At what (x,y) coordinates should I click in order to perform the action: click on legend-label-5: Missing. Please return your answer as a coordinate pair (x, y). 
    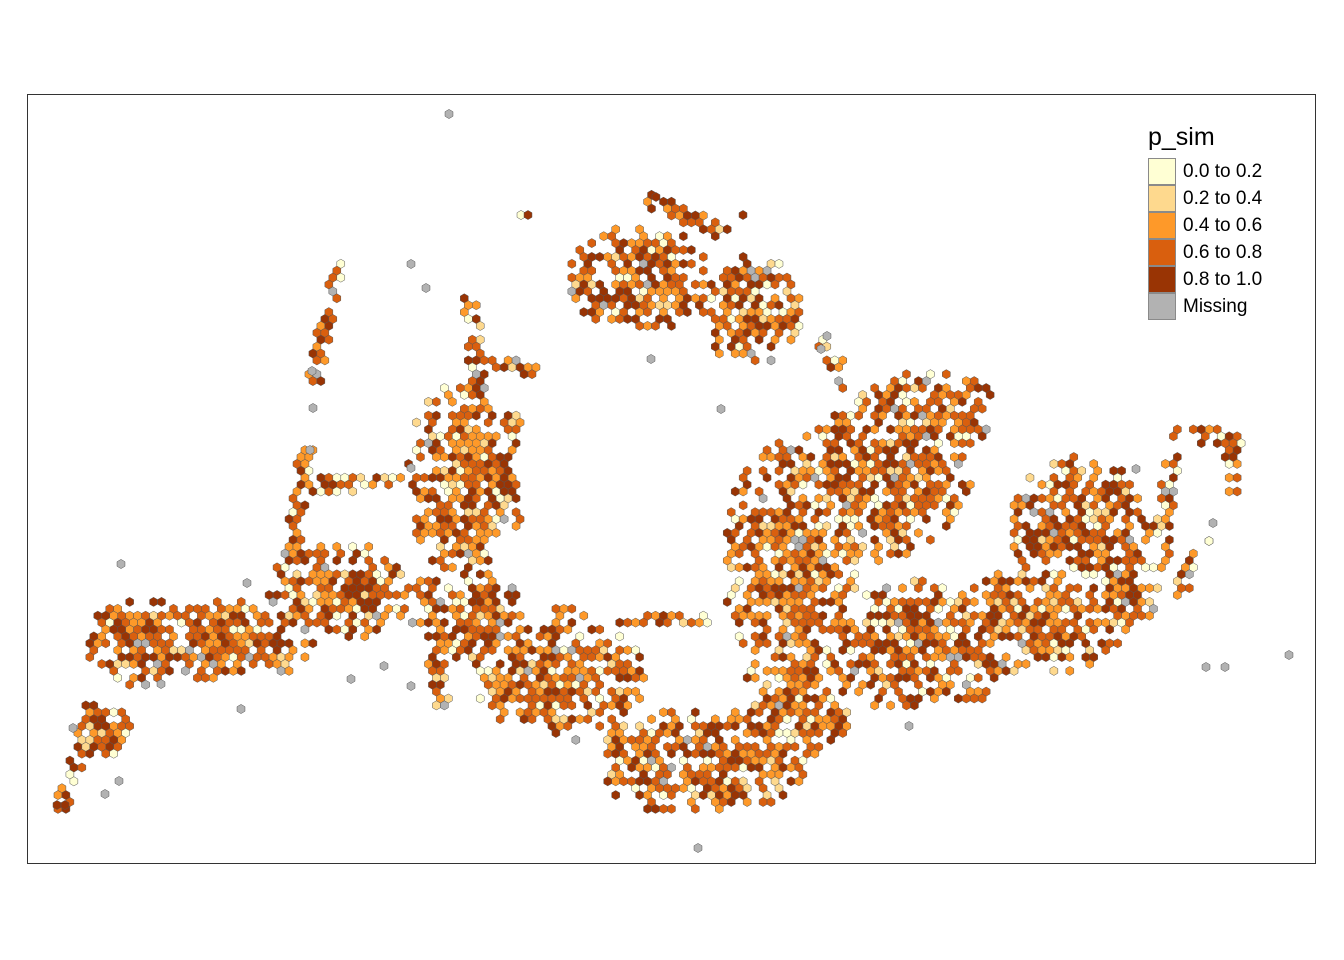
    Looking at the image, I should click on (1215, 306).